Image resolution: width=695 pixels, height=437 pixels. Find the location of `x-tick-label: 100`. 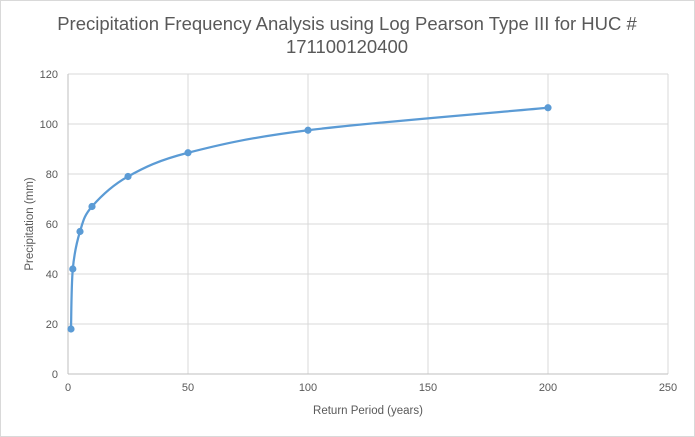

x-tick-label: 100 is located at coordinates (308, 388).